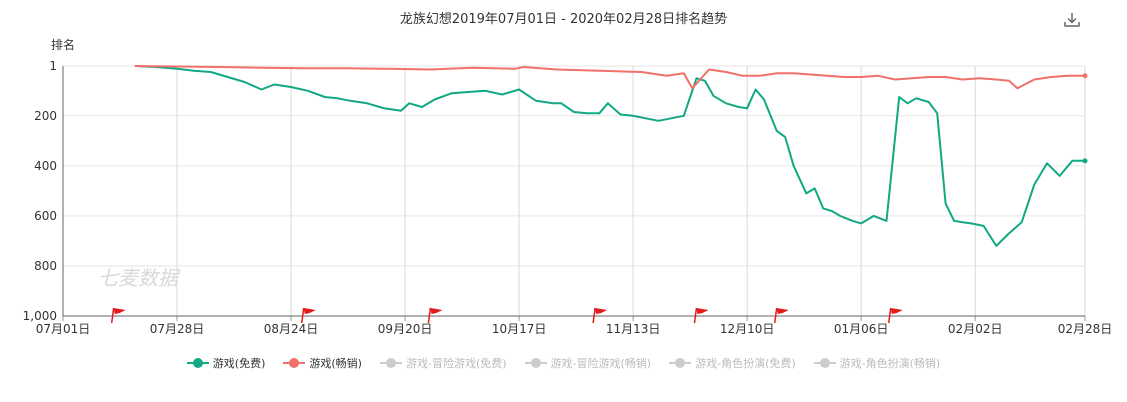  I want to click on x-tick-label: 02月28日, so click(1085, 329).